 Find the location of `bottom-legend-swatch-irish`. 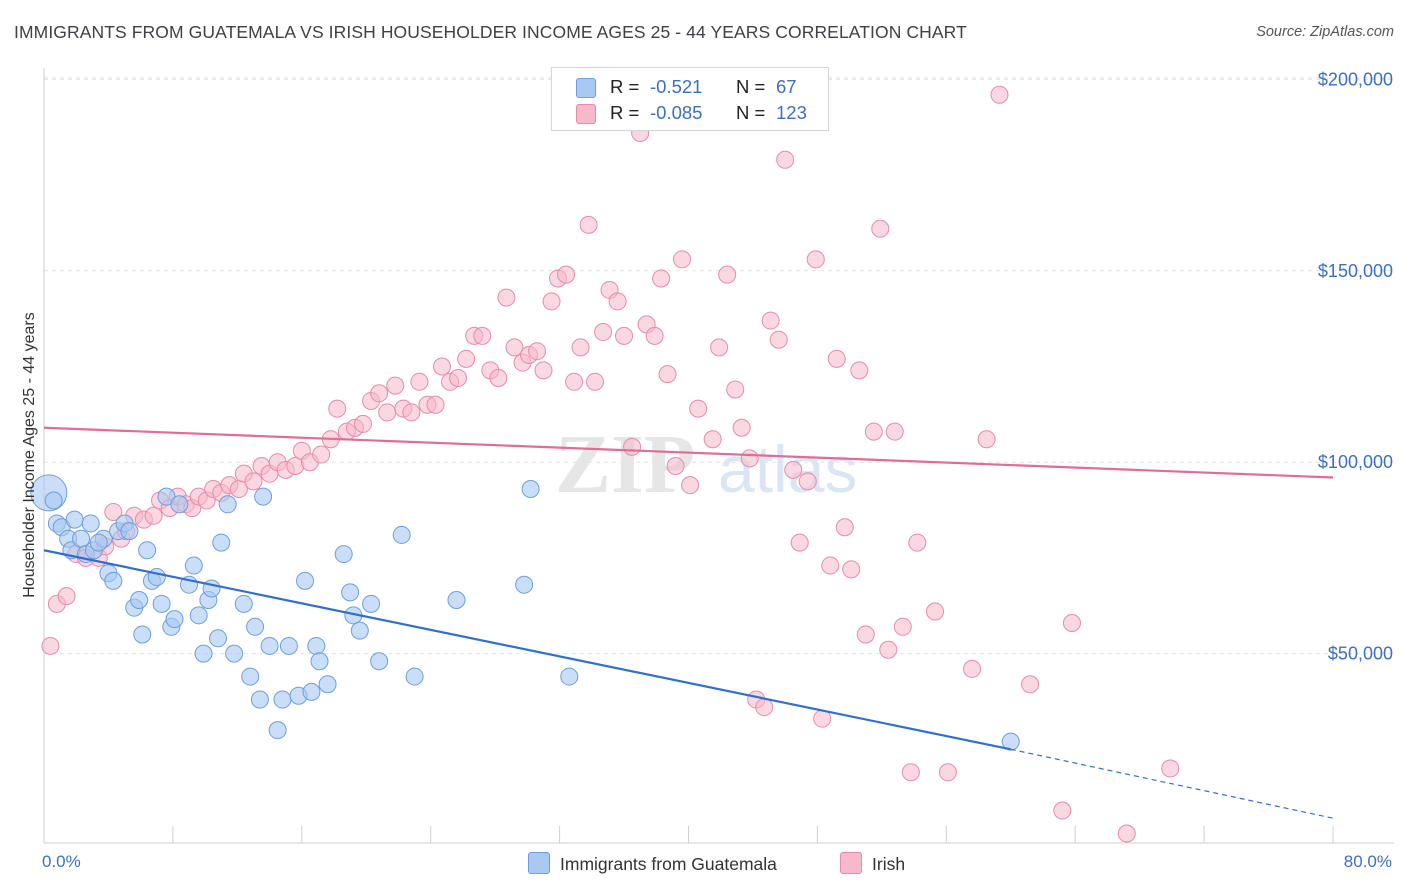

bottom-legend-swatch-irish is located at coordinates (851, 863).